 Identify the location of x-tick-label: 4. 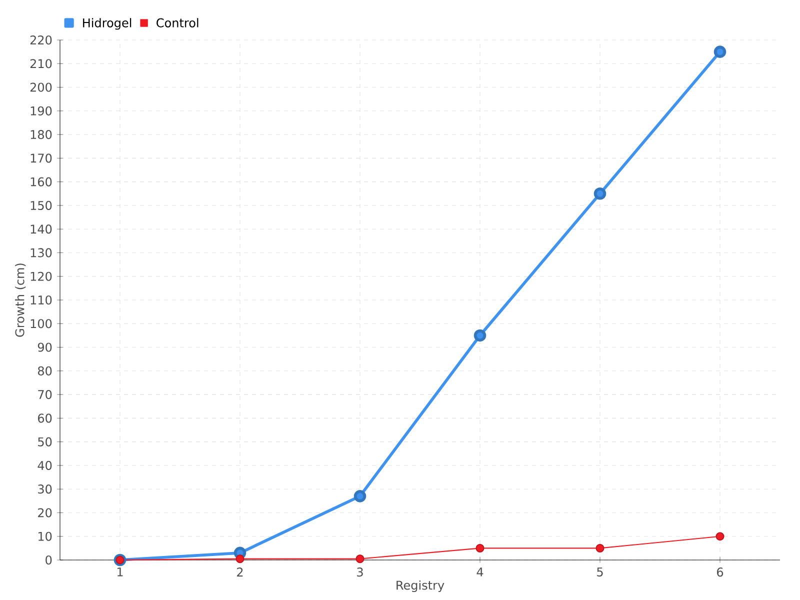
(480, 572).